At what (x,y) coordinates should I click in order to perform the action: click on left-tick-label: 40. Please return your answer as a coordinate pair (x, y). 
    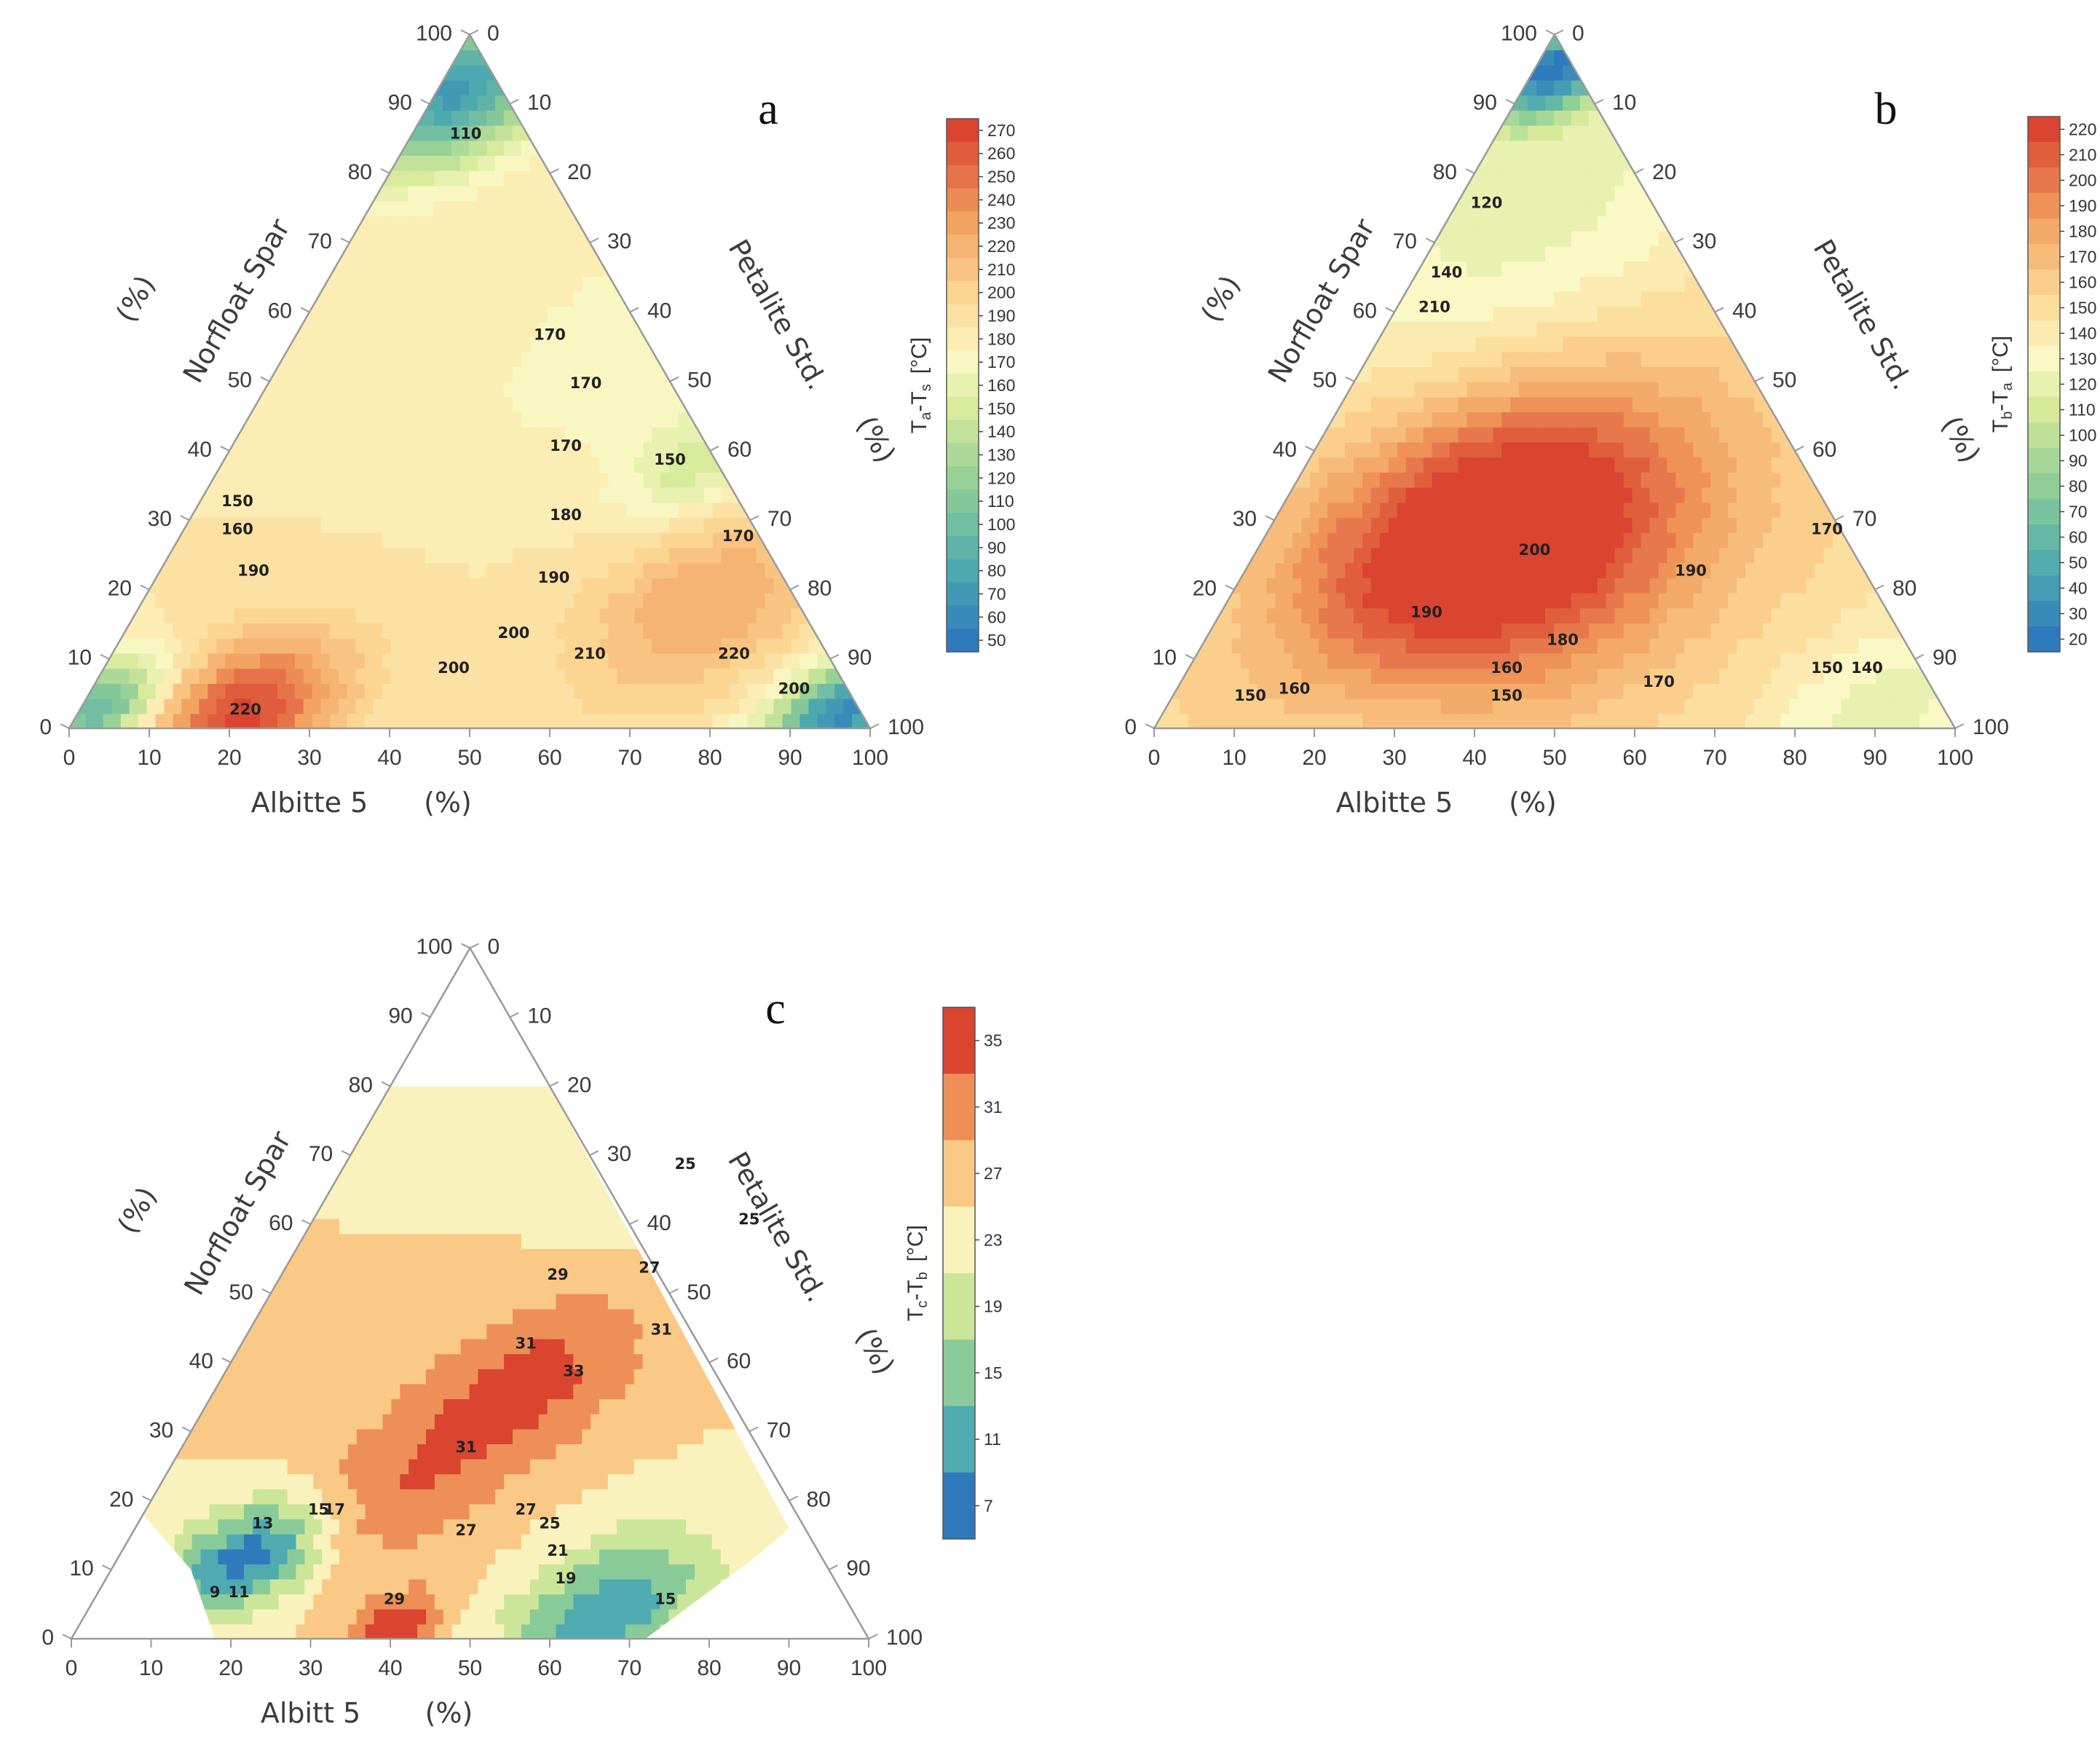
    Looking at the image, I should click on (1285, 450).